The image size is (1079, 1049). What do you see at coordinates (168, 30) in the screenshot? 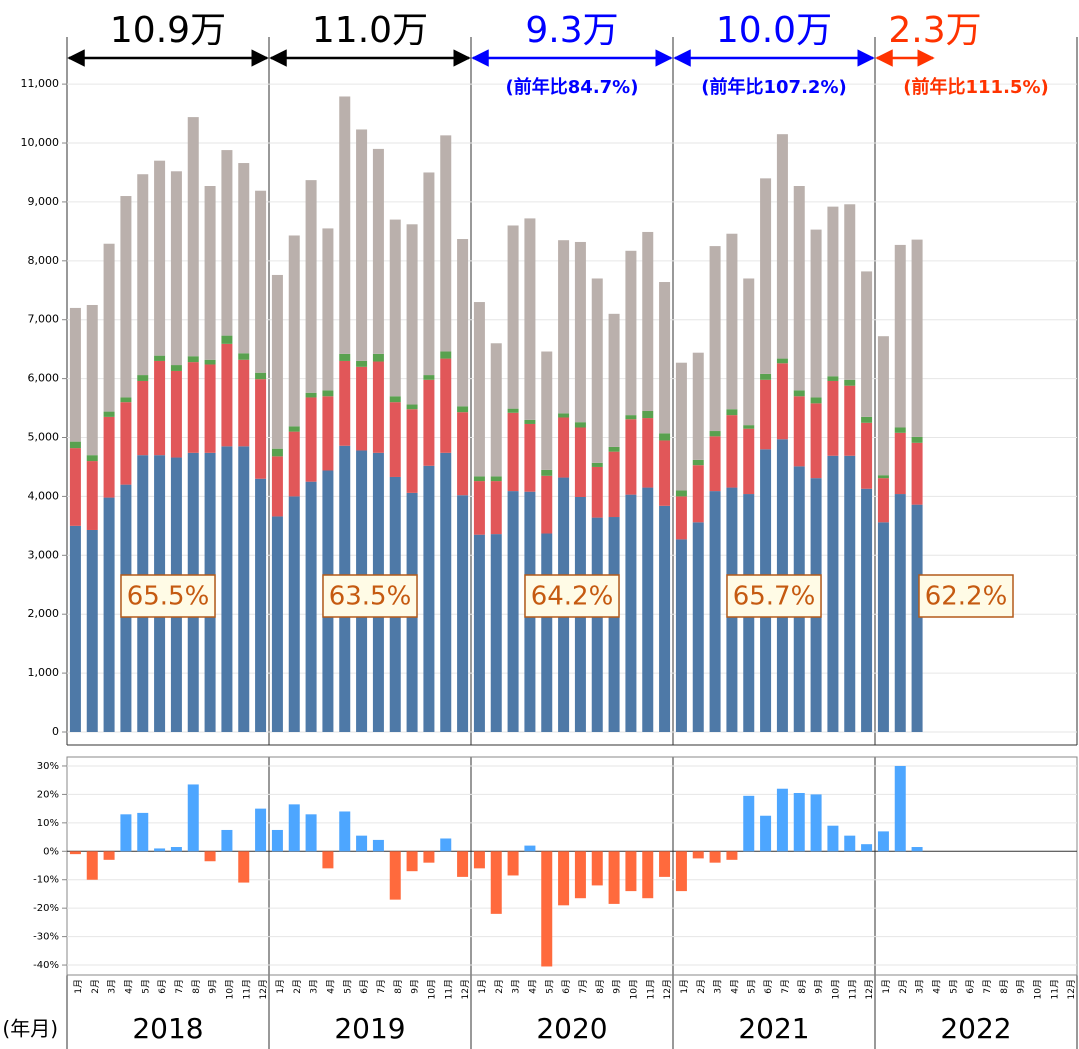
I see `period-total: 10.9万` at bounding box center [168, 30].